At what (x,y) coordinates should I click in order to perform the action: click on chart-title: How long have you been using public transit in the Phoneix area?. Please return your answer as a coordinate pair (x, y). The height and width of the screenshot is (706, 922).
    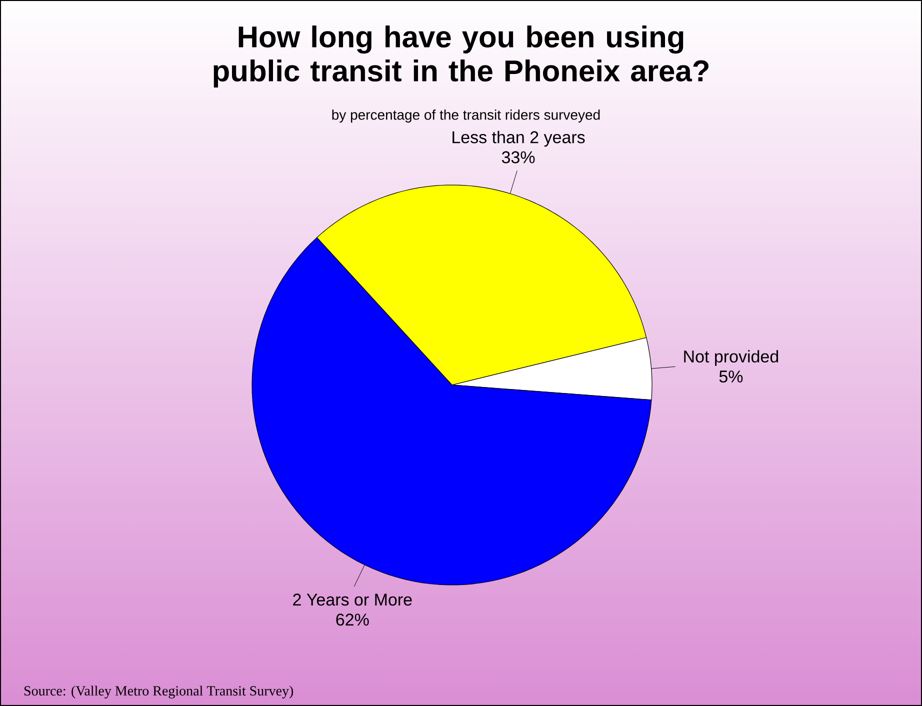
    Looking at the image, I should click on (461, 57).